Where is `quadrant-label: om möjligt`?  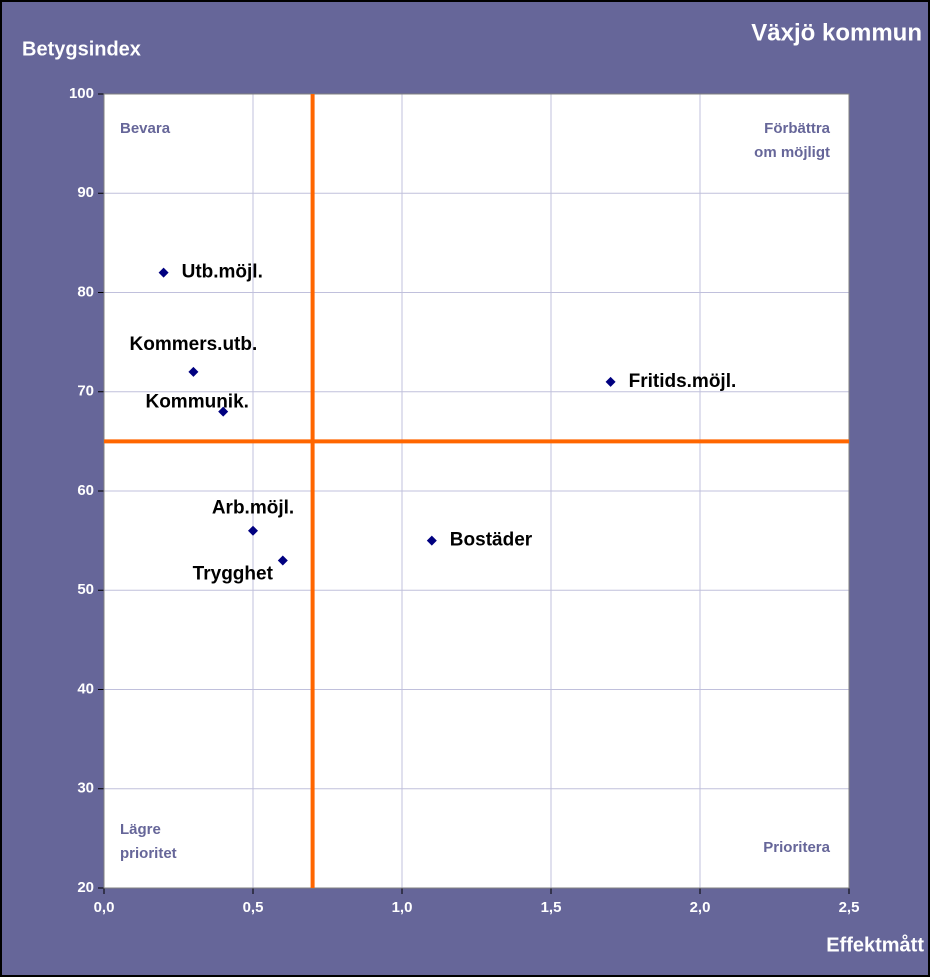 quadrant-label: om möjligt is located at coordinates (792, 152).